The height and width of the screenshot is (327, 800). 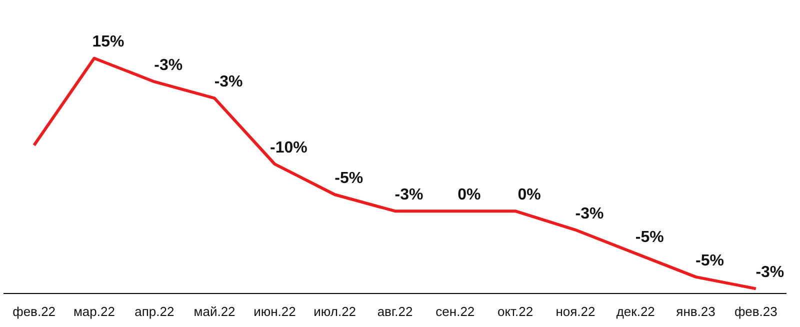 I want to click on x-tick-label: апр.22, so click(x=154, y=311).